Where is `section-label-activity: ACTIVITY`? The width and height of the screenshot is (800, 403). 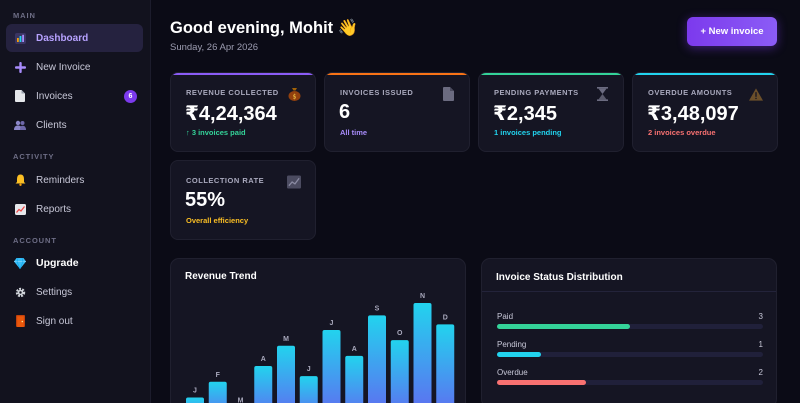
section-label-activity: ACTIVITY is located at coordinates (34, 156).